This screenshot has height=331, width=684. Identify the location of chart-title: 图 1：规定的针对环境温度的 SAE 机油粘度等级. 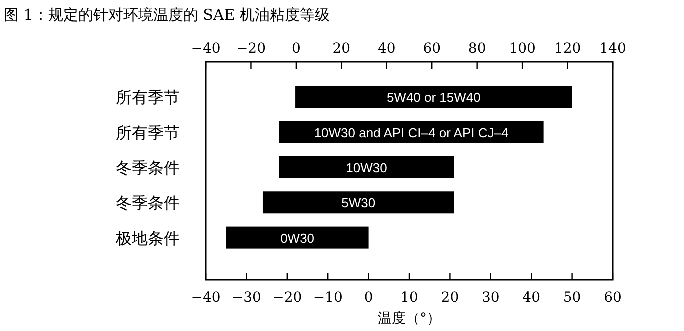
(167, 15).